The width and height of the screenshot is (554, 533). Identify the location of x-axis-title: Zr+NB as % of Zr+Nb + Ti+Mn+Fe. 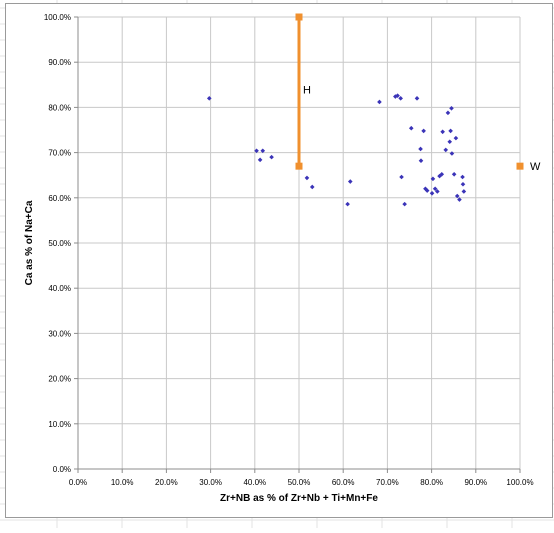
(299, 498).